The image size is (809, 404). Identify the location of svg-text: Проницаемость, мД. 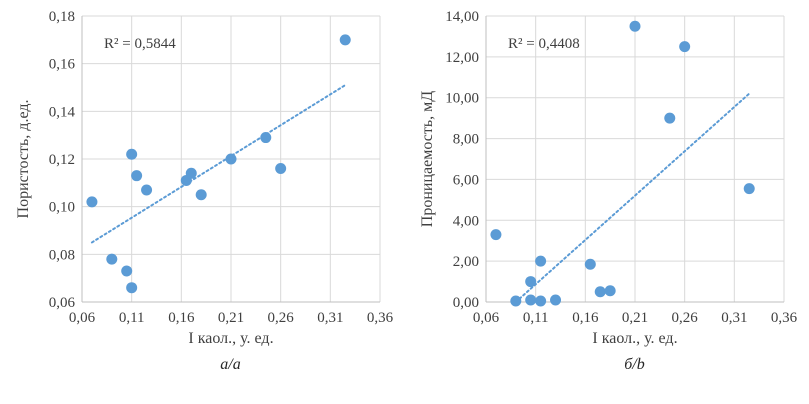
(427, 159).